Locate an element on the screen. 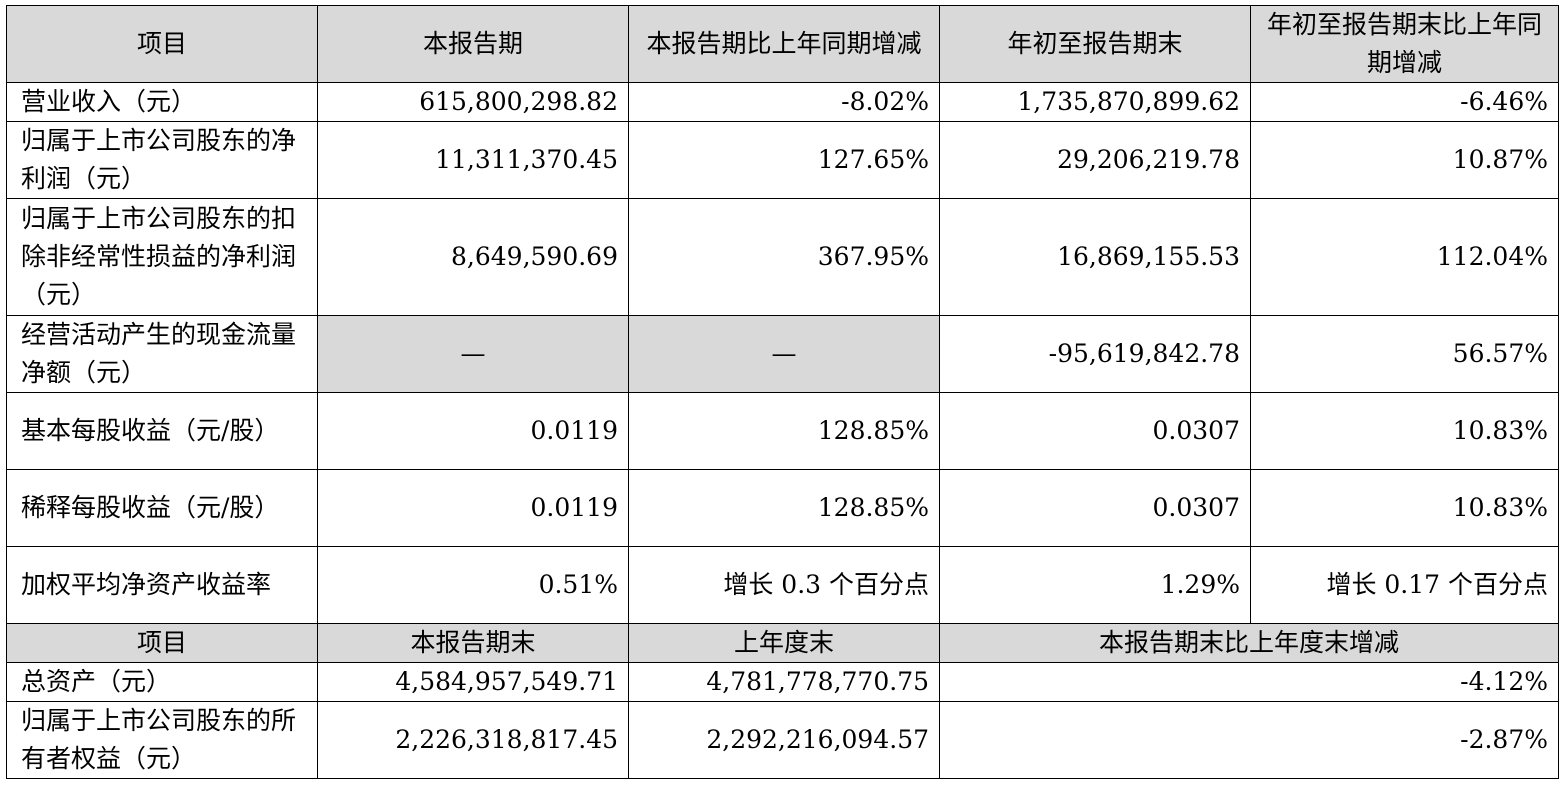 Image resolution: width=1564 pixels, height=793 pixels. row-ytd-change: 56.57% is located at coordinates (1404, 354).